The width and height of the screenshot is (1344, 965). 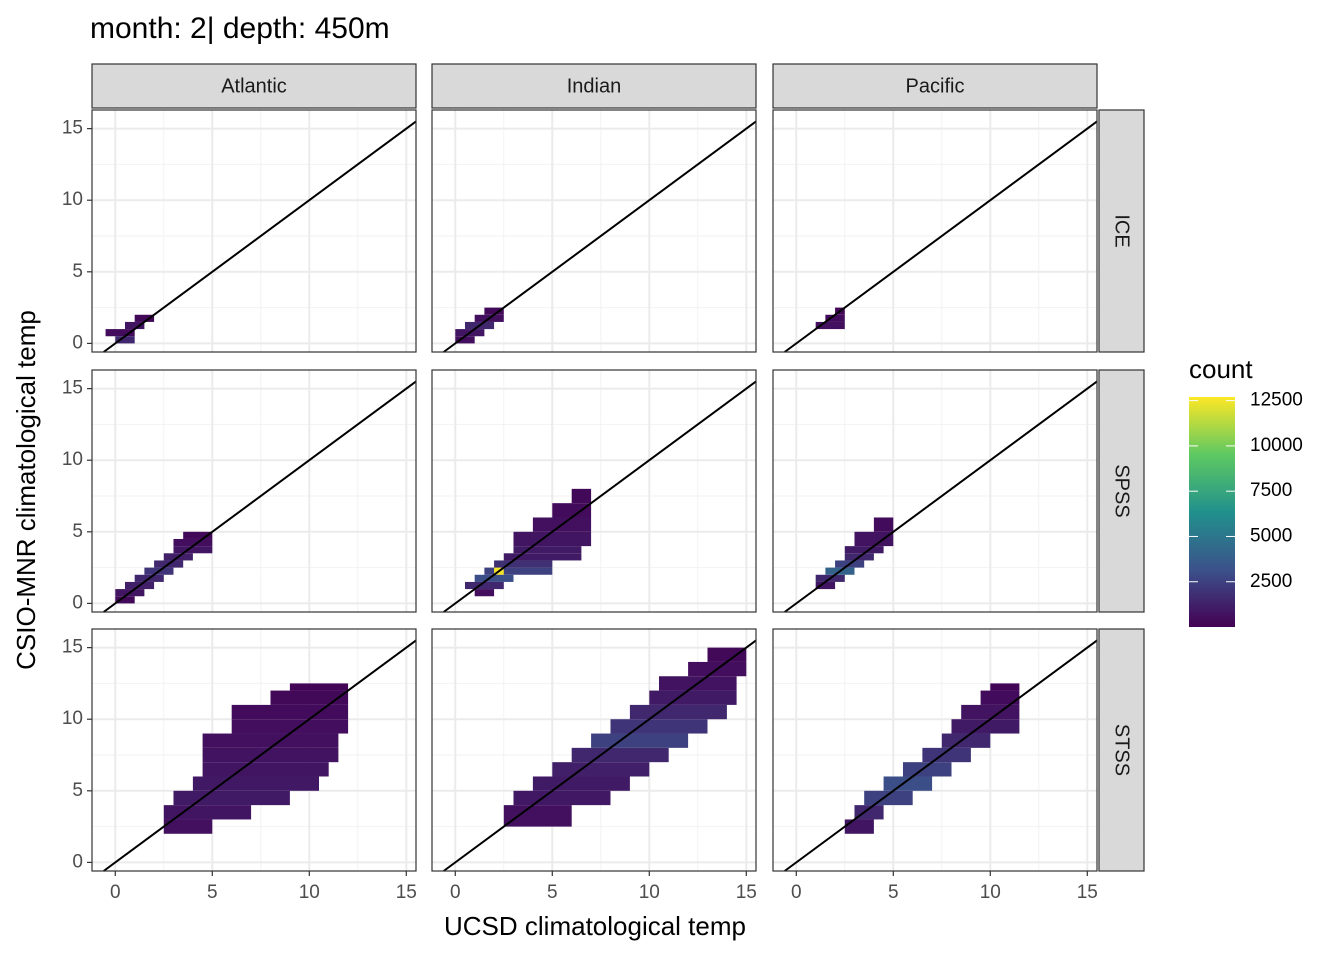 I want to click on row-strip-label: SPSS, so click(x=1122, y=490).